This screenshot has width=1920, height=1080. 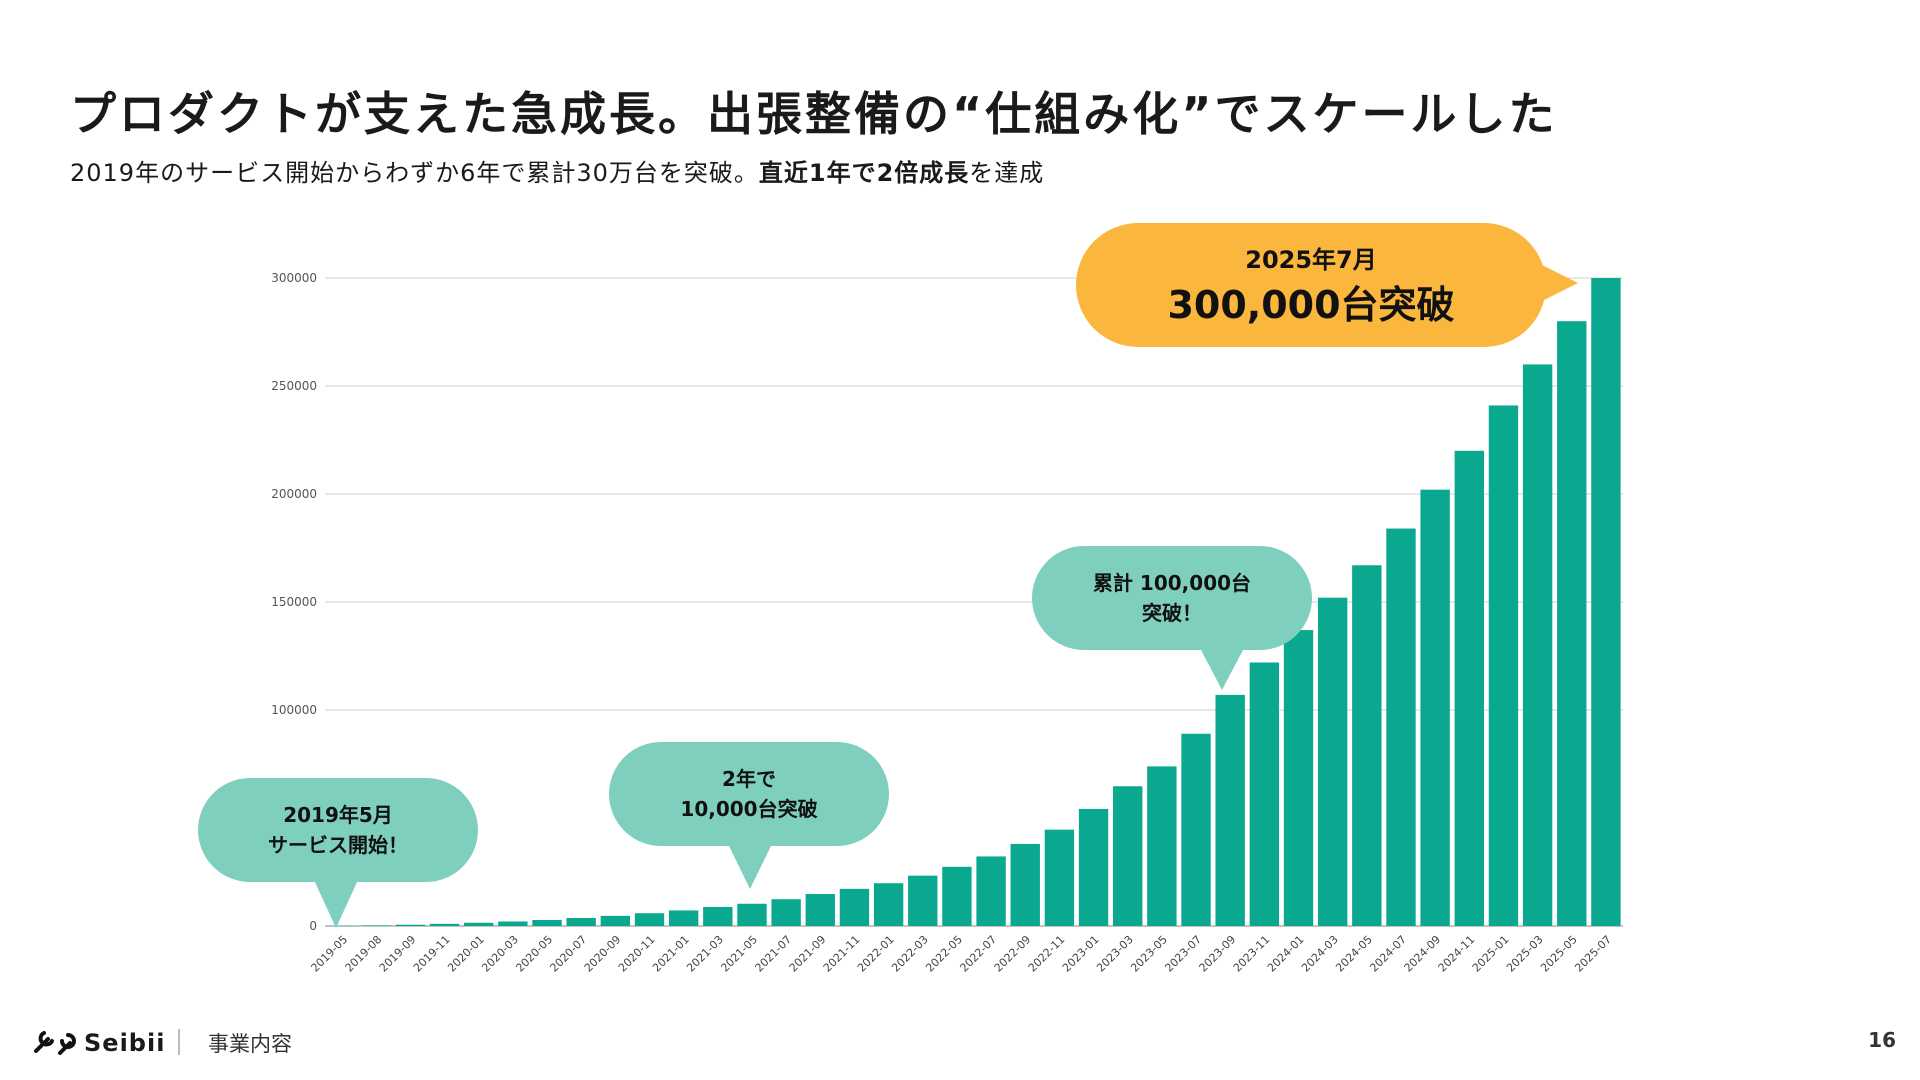 What do you see at coordinates (1559, 954) in the screenshot?
I see `x-tick-label: 2025-05` at bounding box center [1559, 954].